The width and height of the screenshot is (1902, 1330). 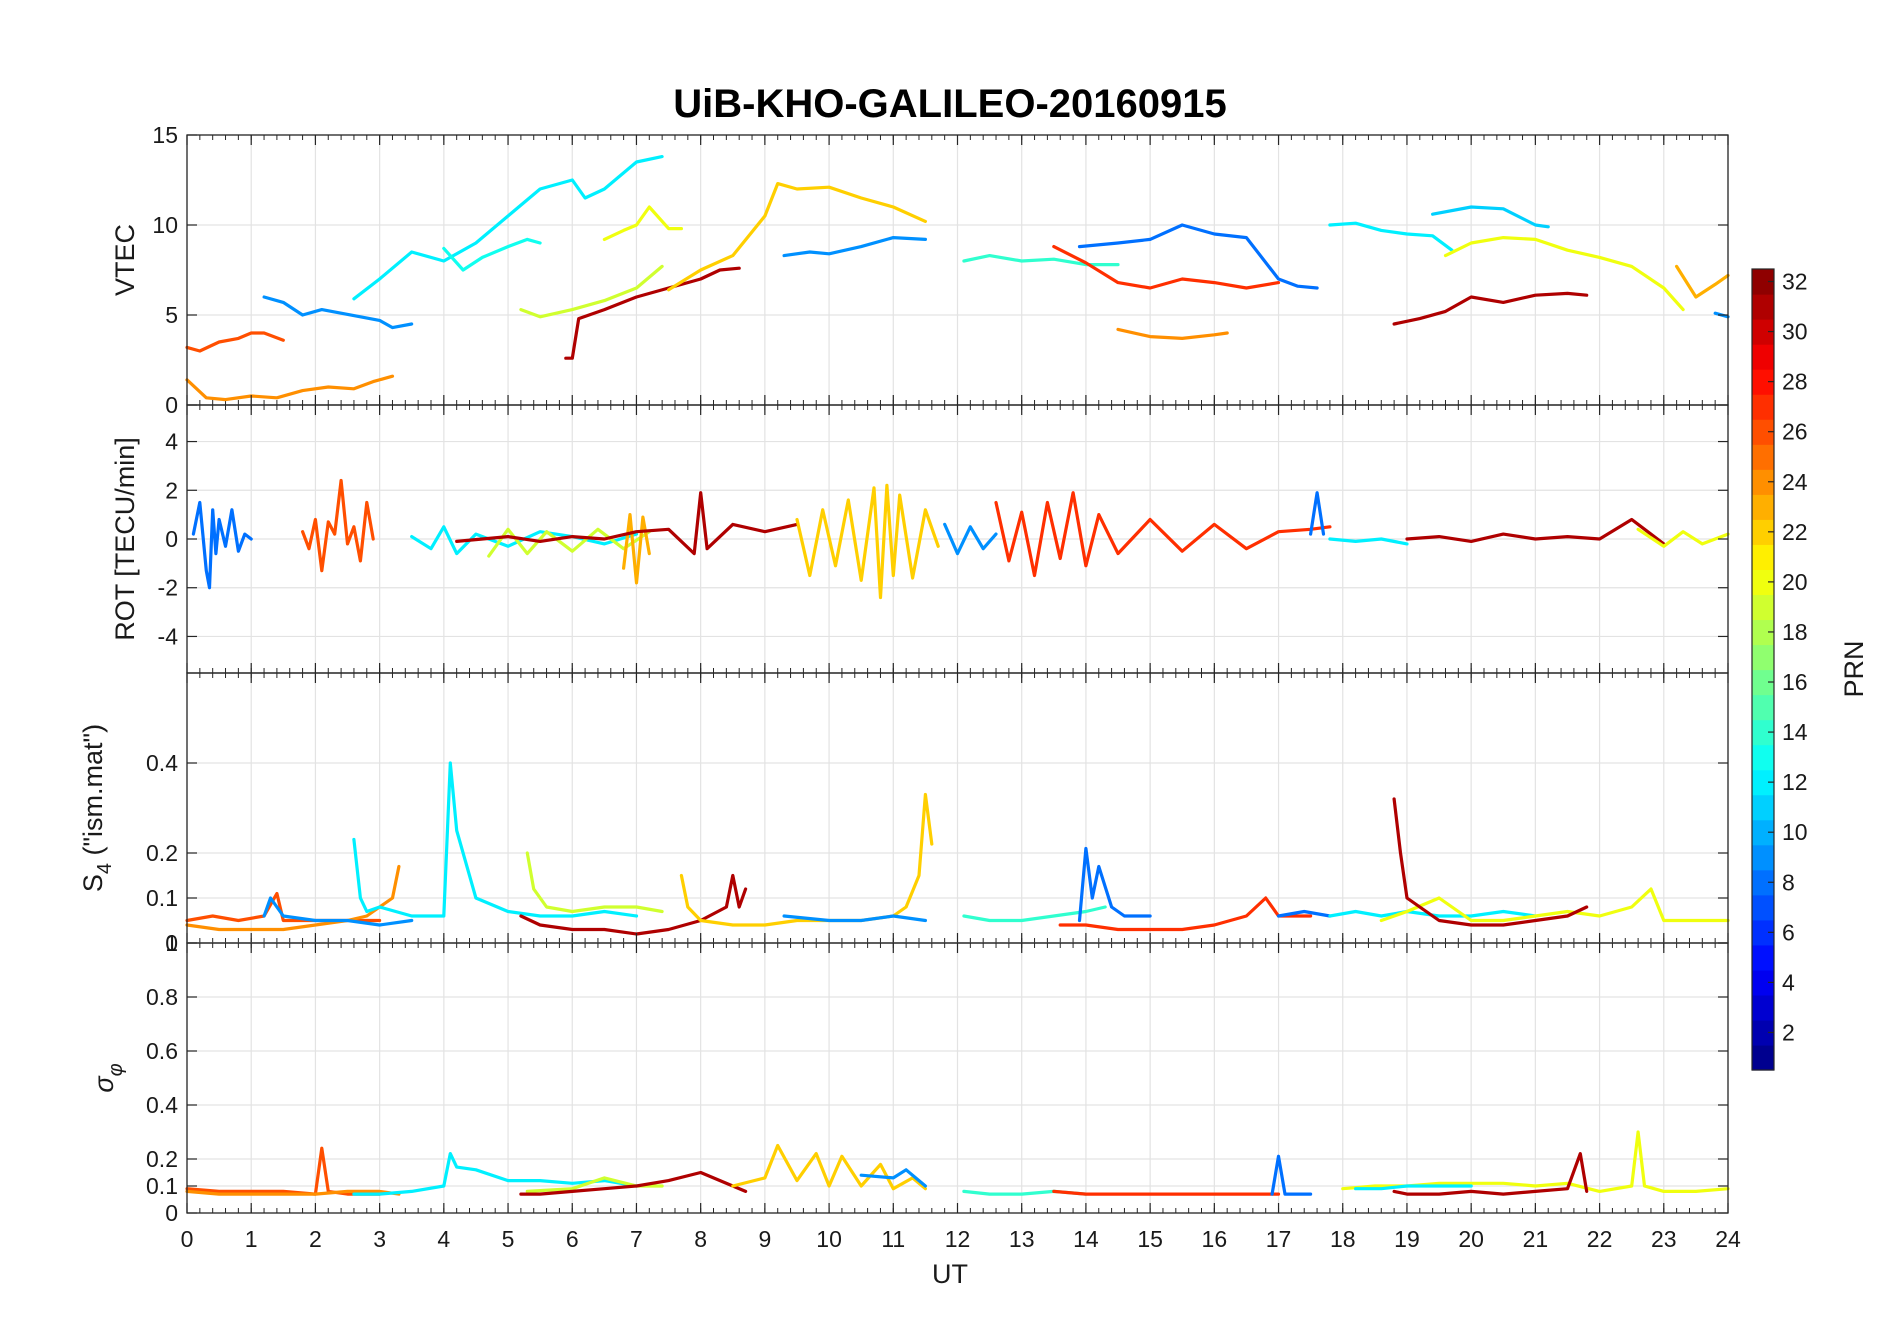 What do you see at coordinates (162, 1186) in the screenshot?
I see `y-tick-label: 0.1` at bounding box center [162, 1186].